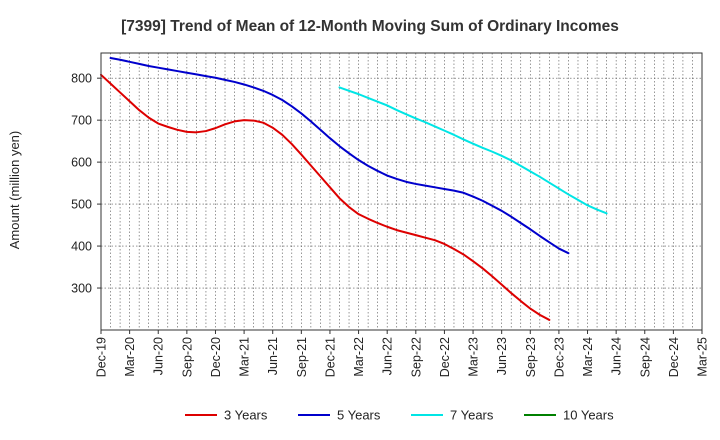 The width and height of the screenshot is (720, 440). Describe the element at coordinates (388, 356) in the screenshot. I see `x-tick-label: Jun-22` at that location.